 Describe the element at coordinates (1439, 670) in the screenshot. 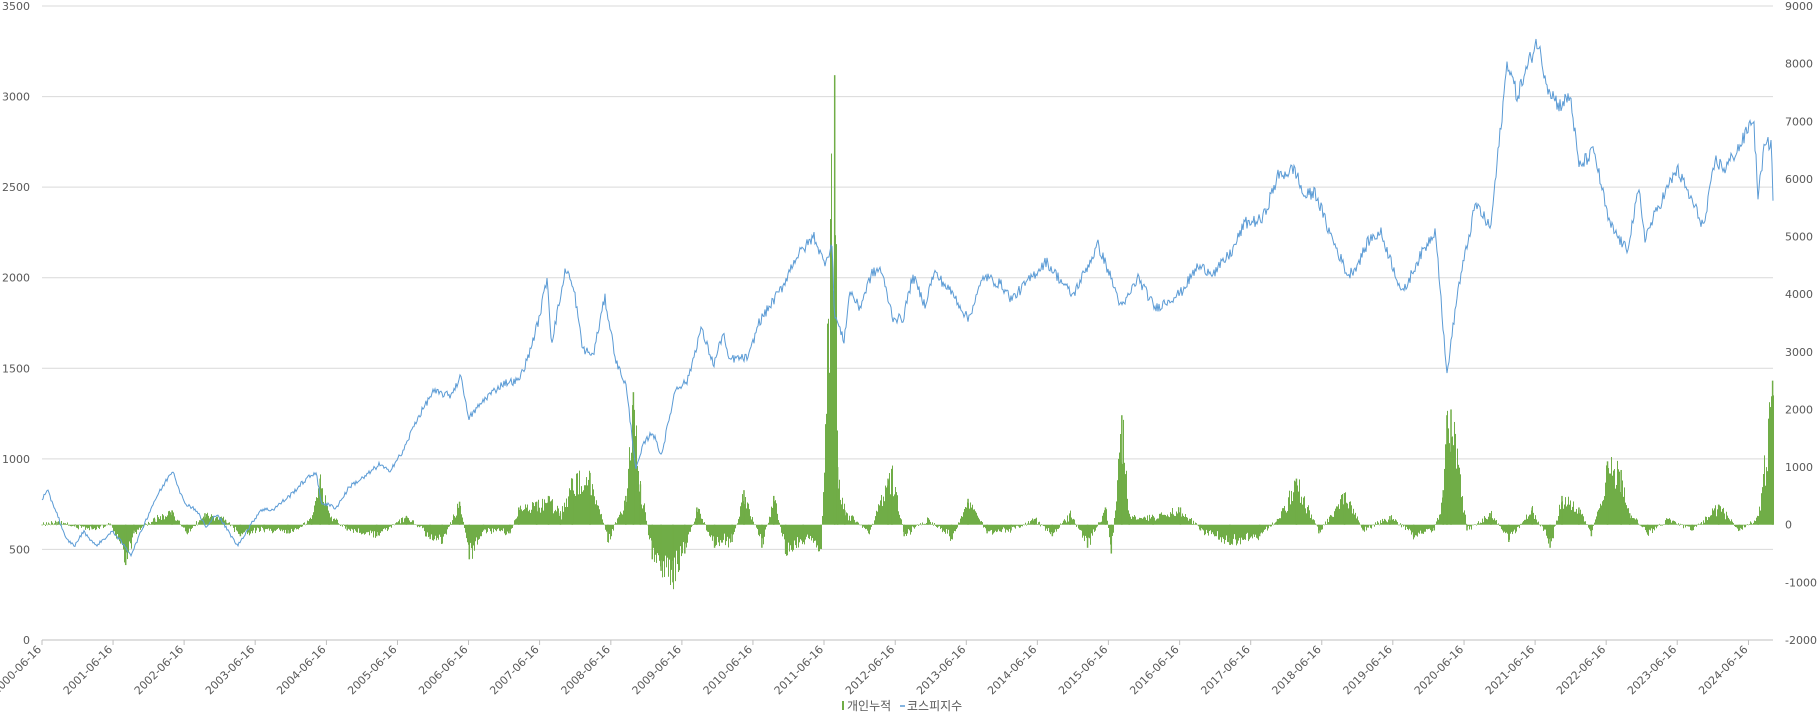

I see `x-tick-label: 2020-06-16` at that location.